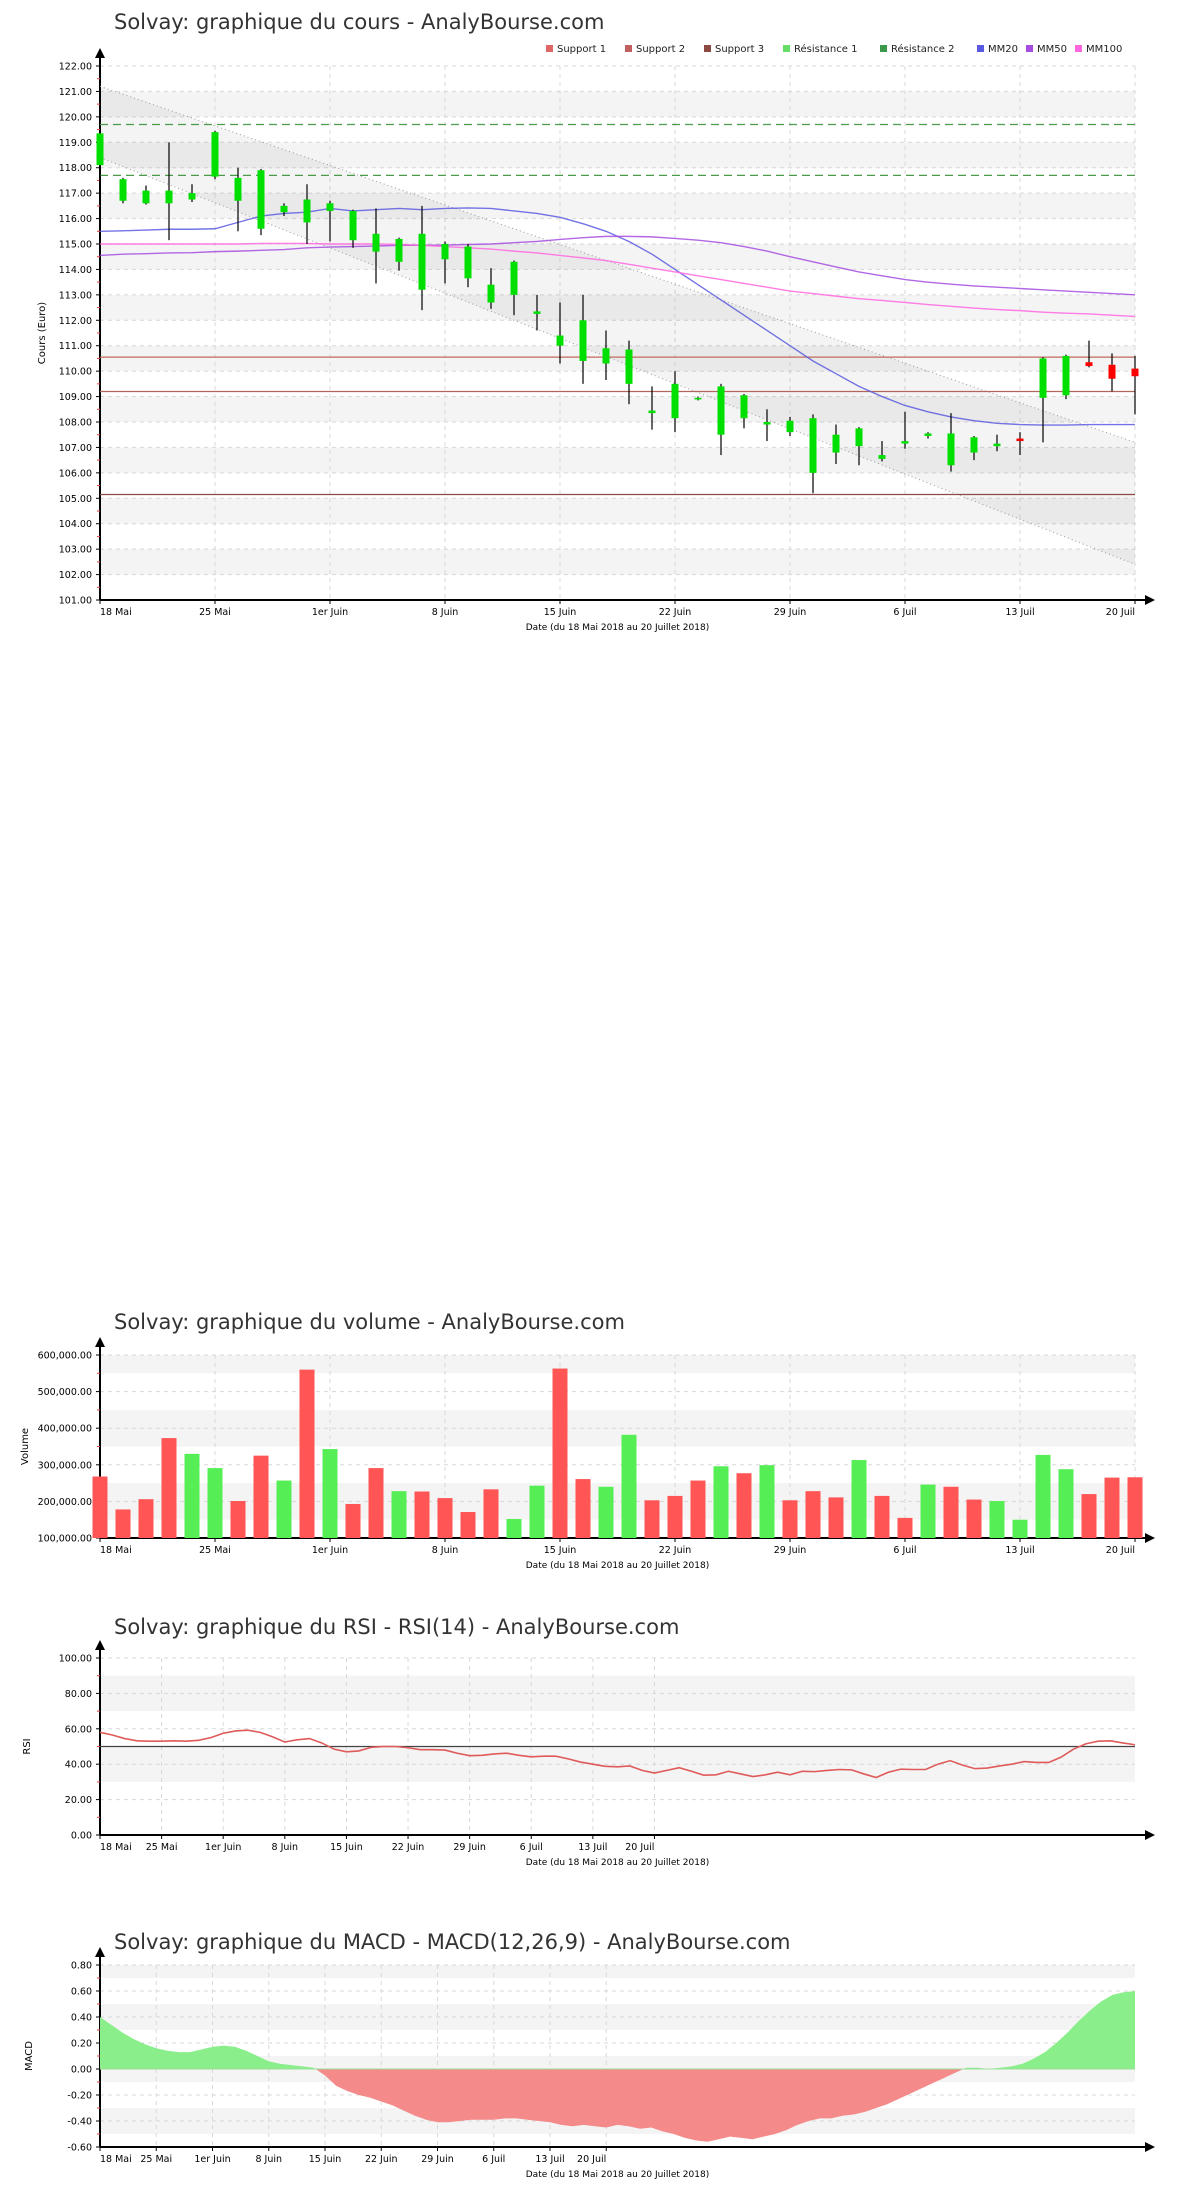  Describe the element at coordinates (922, 49) in the screenshot. I see `legend-label-4: Résistance 2` at that location.